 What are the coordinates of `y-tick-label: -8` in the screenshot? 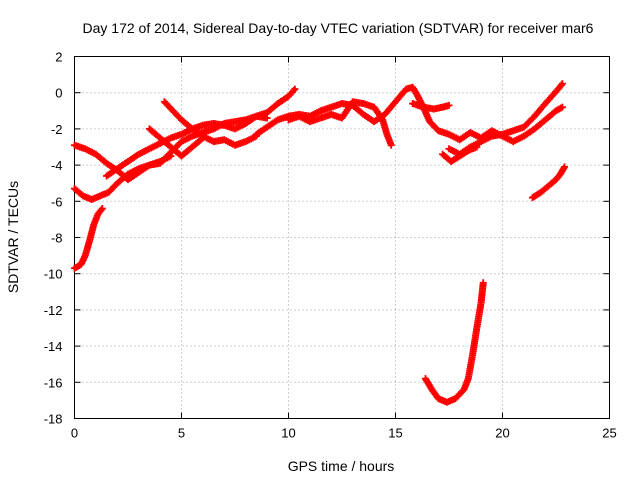 It's located at (57, 238).